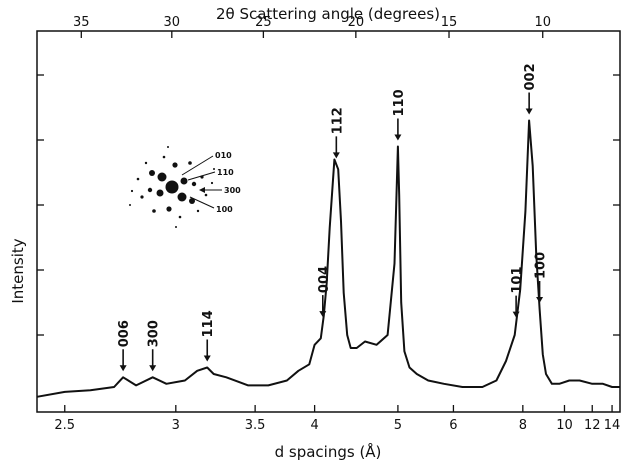 The height and width of the screenshot is (463, 623). What do you see at coordinates (541, 265) in the screenshot?
I see `annotation-label: 100` at bounding box center [541, 265].